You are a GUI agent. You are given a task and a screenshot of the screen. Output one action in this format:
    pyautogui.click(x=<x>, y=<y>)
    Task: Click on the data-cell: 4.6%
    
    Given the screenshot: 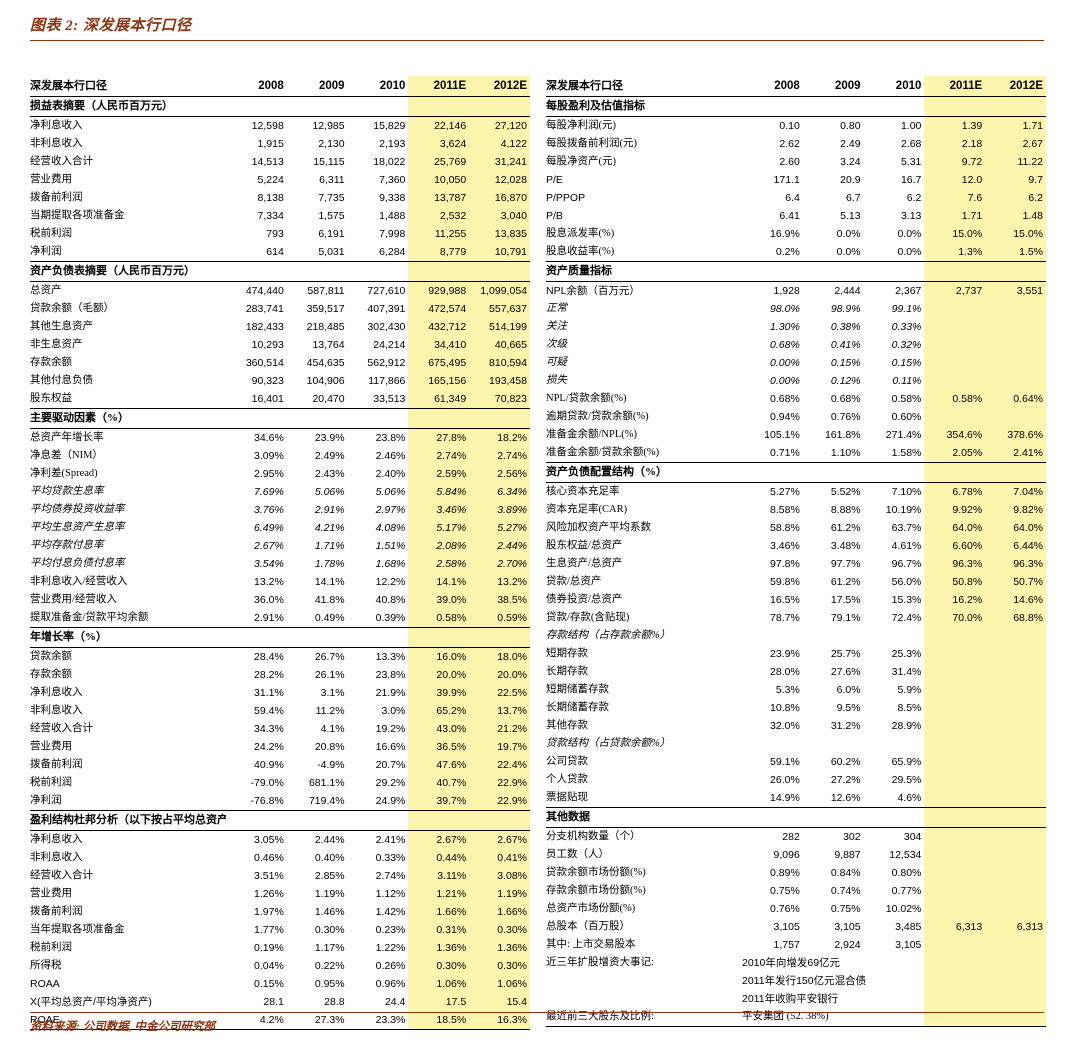 What is the action you would take?
    pyautogui.click(x=894, y=798)
    